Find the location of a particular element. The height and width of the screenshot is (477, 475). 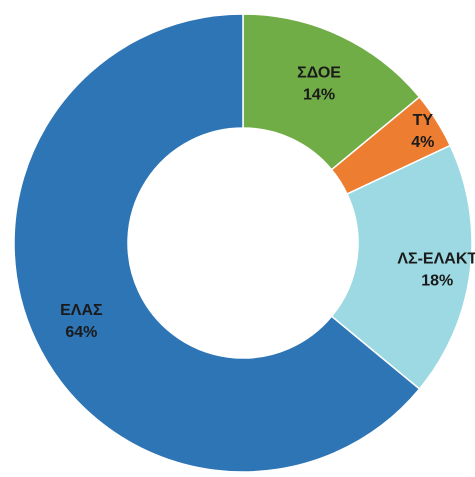

slice-value-label: 64% is located at coordinates (81, 332).